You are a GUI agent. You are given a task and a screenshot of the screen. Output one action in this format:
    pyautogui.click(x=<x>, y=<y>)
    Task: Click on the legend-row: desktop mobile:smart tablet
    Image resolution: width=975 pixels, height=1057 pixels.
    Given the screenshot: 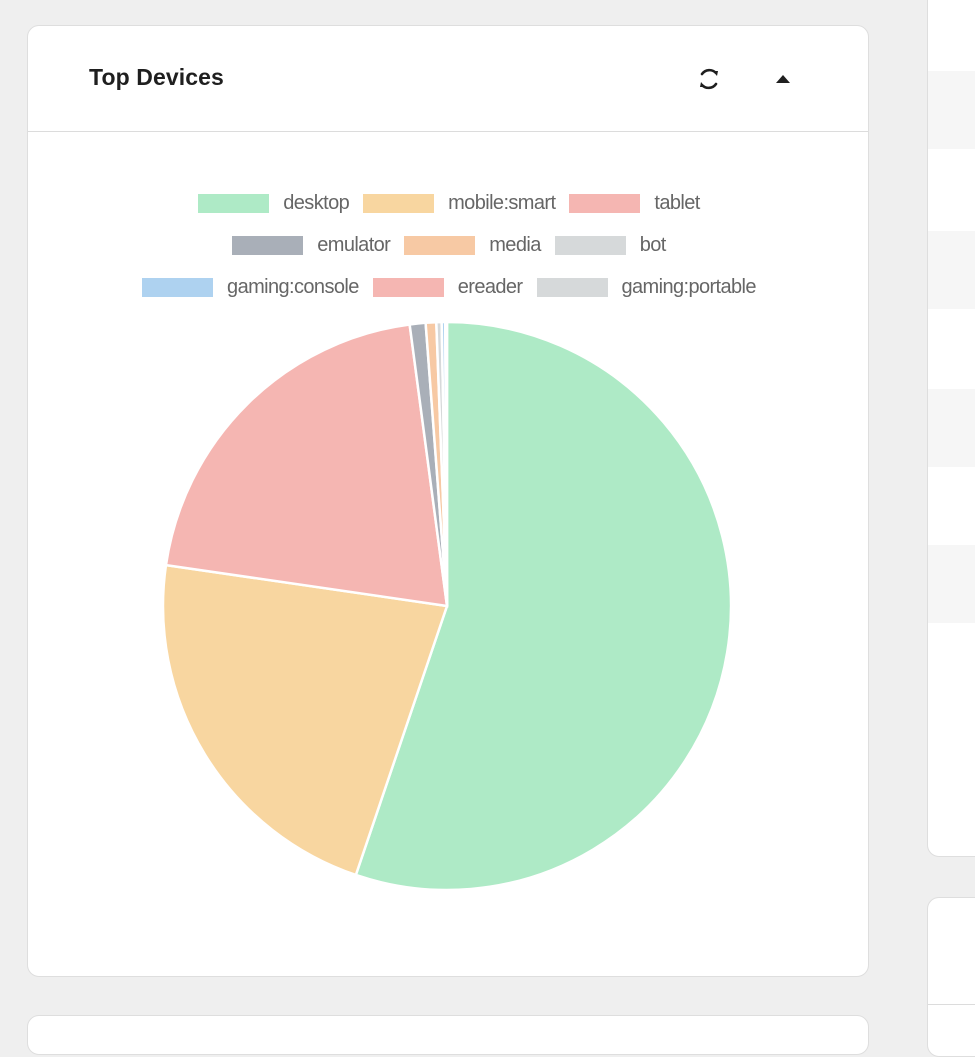 What is the action you would take?
    pyautogui.click(x=449, y=203)
    